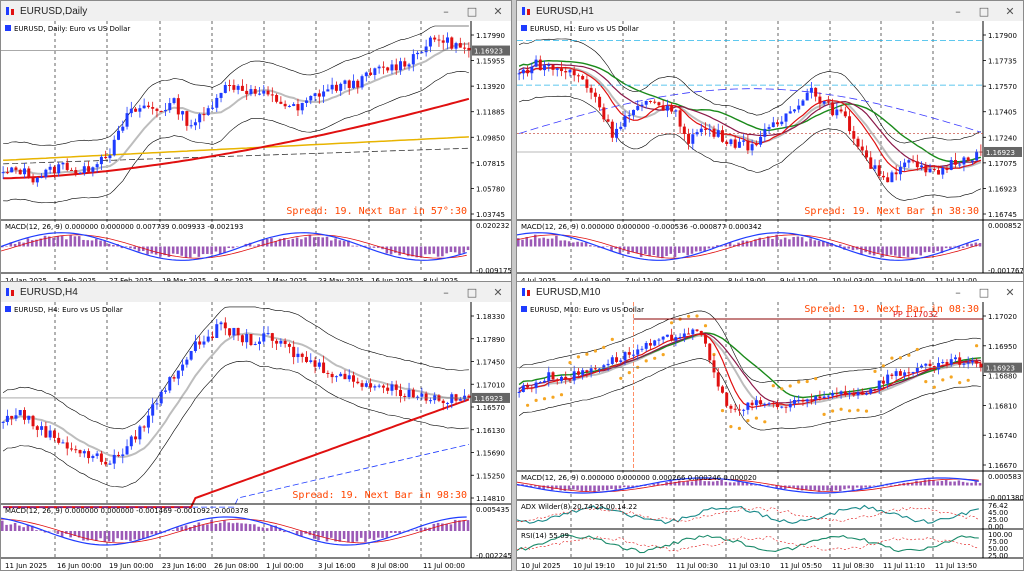  I want to click on current-price-value: 1.16923, so click(488, 399).